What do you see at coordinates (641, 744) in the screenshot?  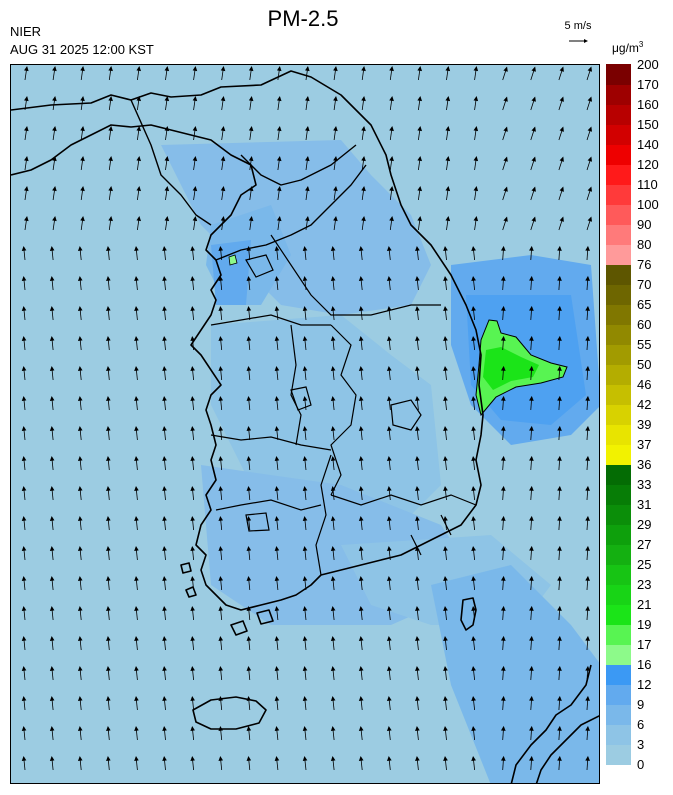 I see `legend-tick-label: 3` at bounding box center [641, 744].